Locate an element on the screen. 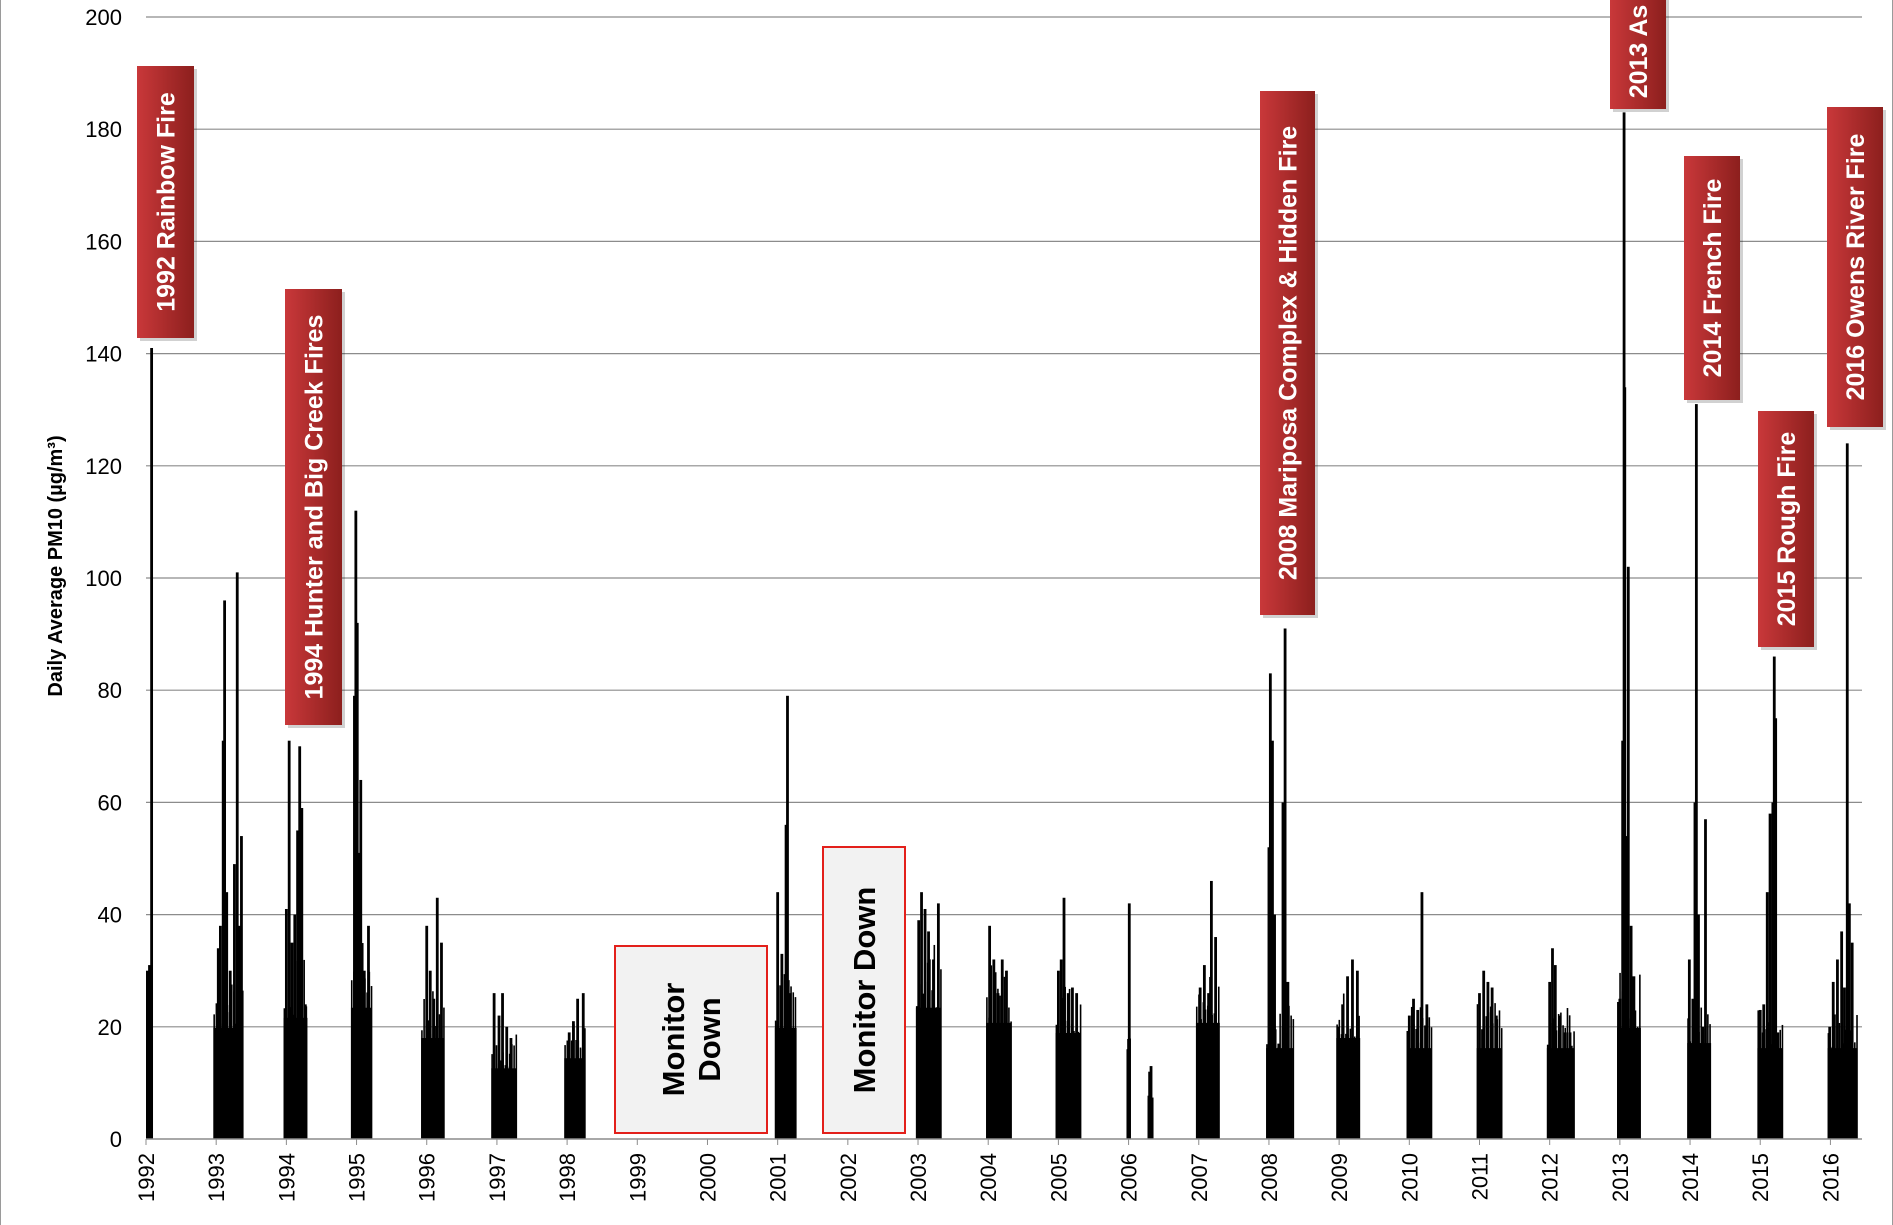 Image resolution: width=1893 pixels, height=1225 pixels. fire-annotation: 1992 Rainbow Fire is located at coordinates (167, 203).